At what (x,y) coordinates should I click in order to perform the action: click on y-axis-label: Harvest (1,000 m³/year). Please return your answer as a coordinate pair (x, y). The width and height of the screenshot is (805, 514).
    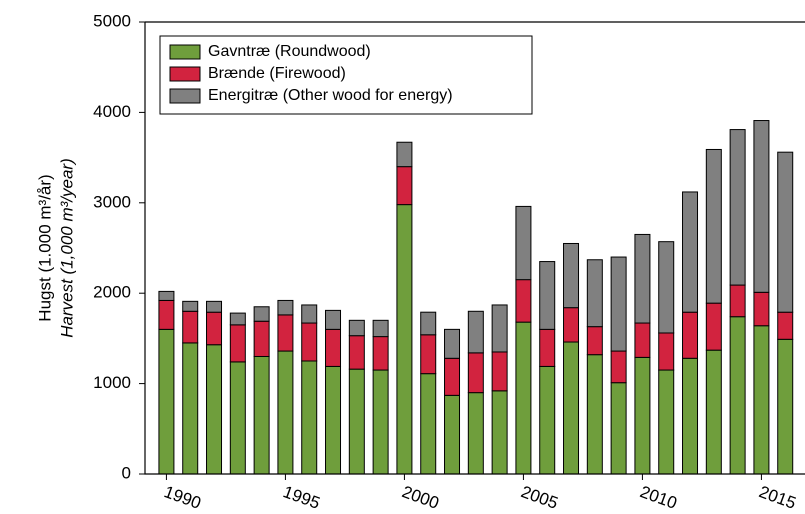
    Looking at the image, I should click on (66, 248).